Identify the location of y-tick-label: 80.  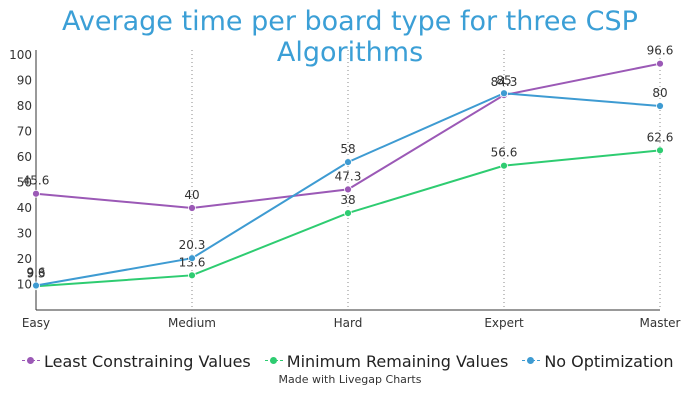
(24, 106).